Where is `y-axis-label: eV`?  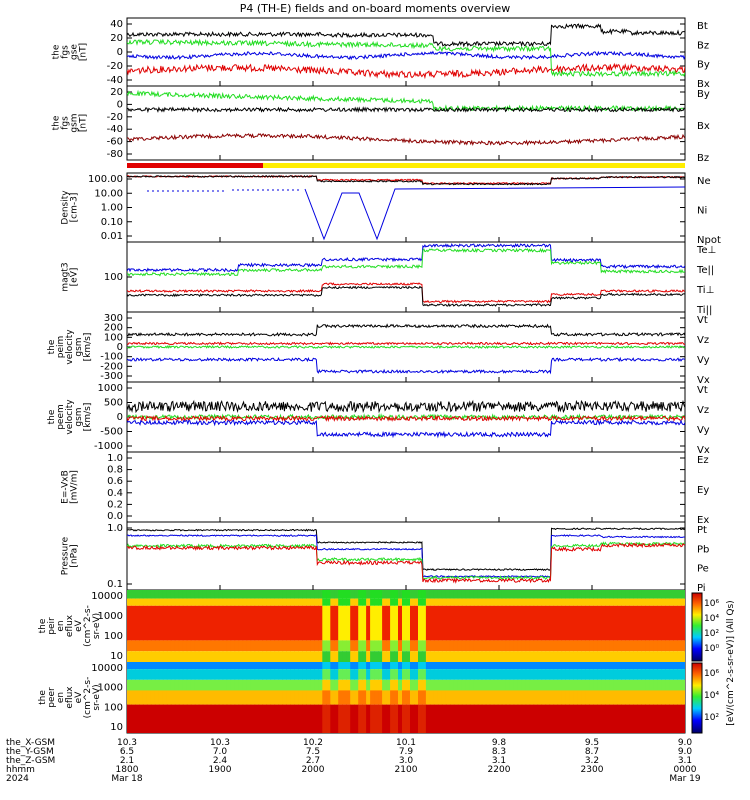 y-axis-label: eV is located at coordinates (79, 625).